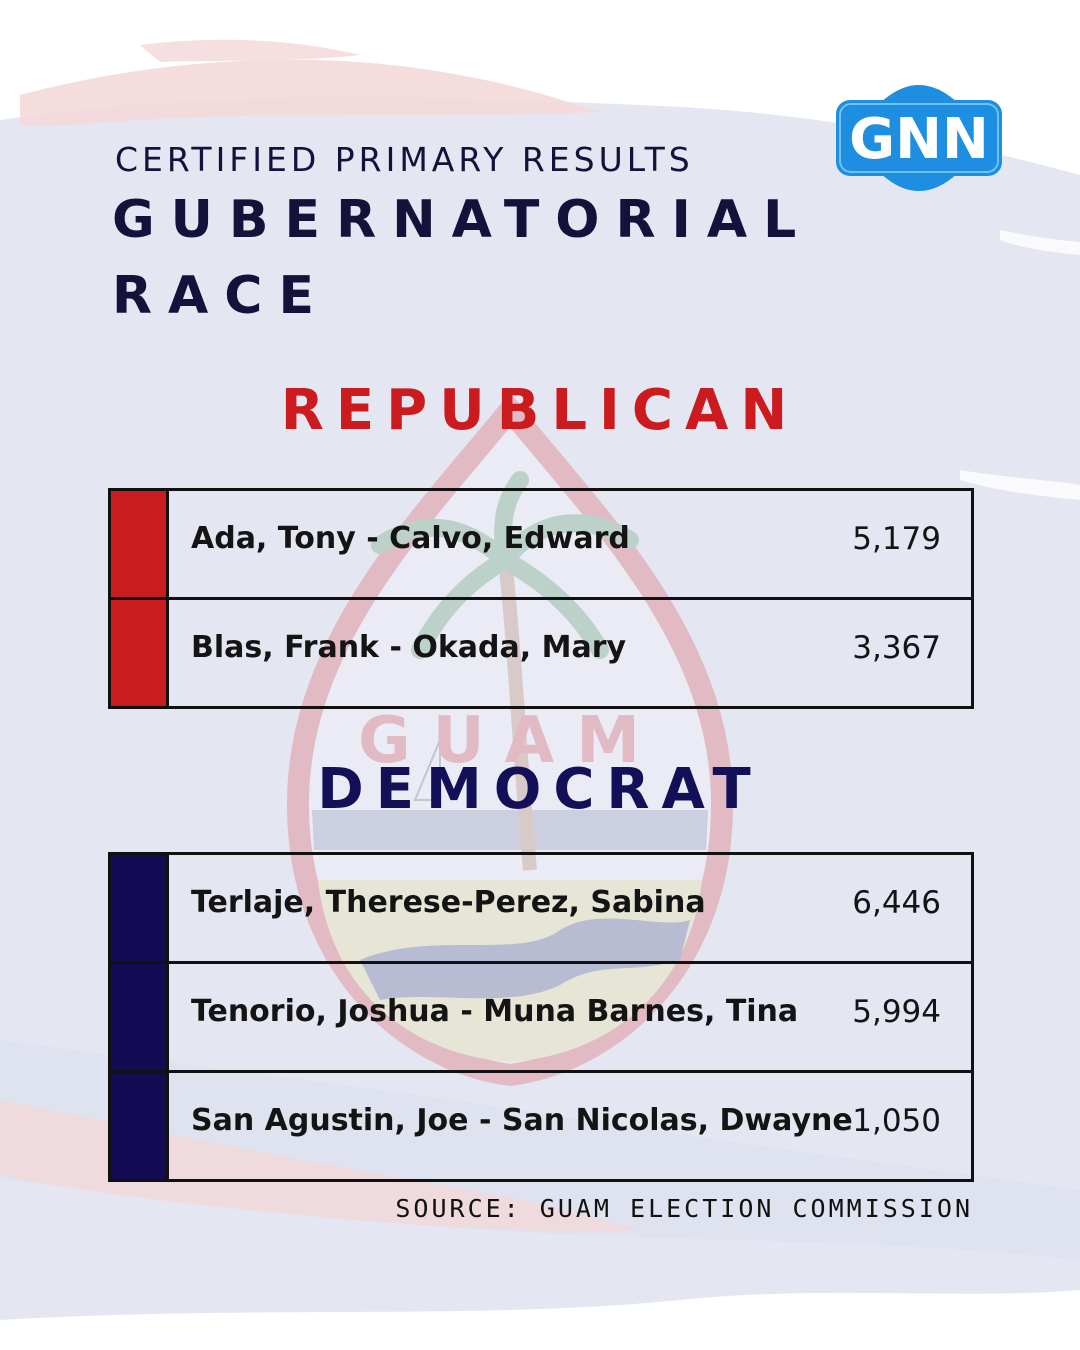  I want to click on seal-guam-text: GUAM, so click(510, 741).